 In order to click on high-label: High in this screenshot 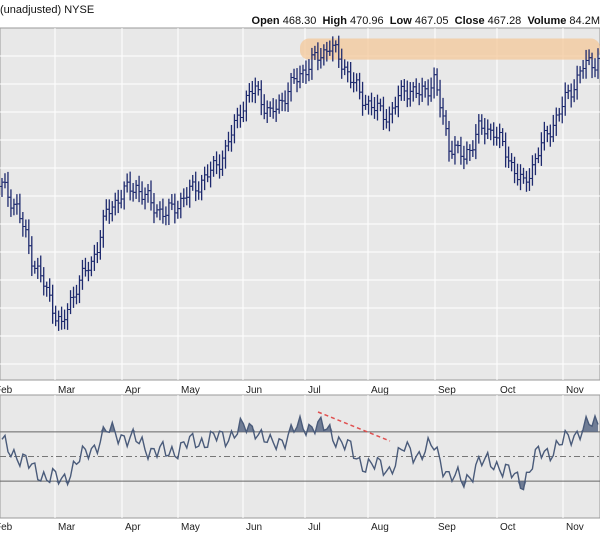, I will do `click(334, 21)`.